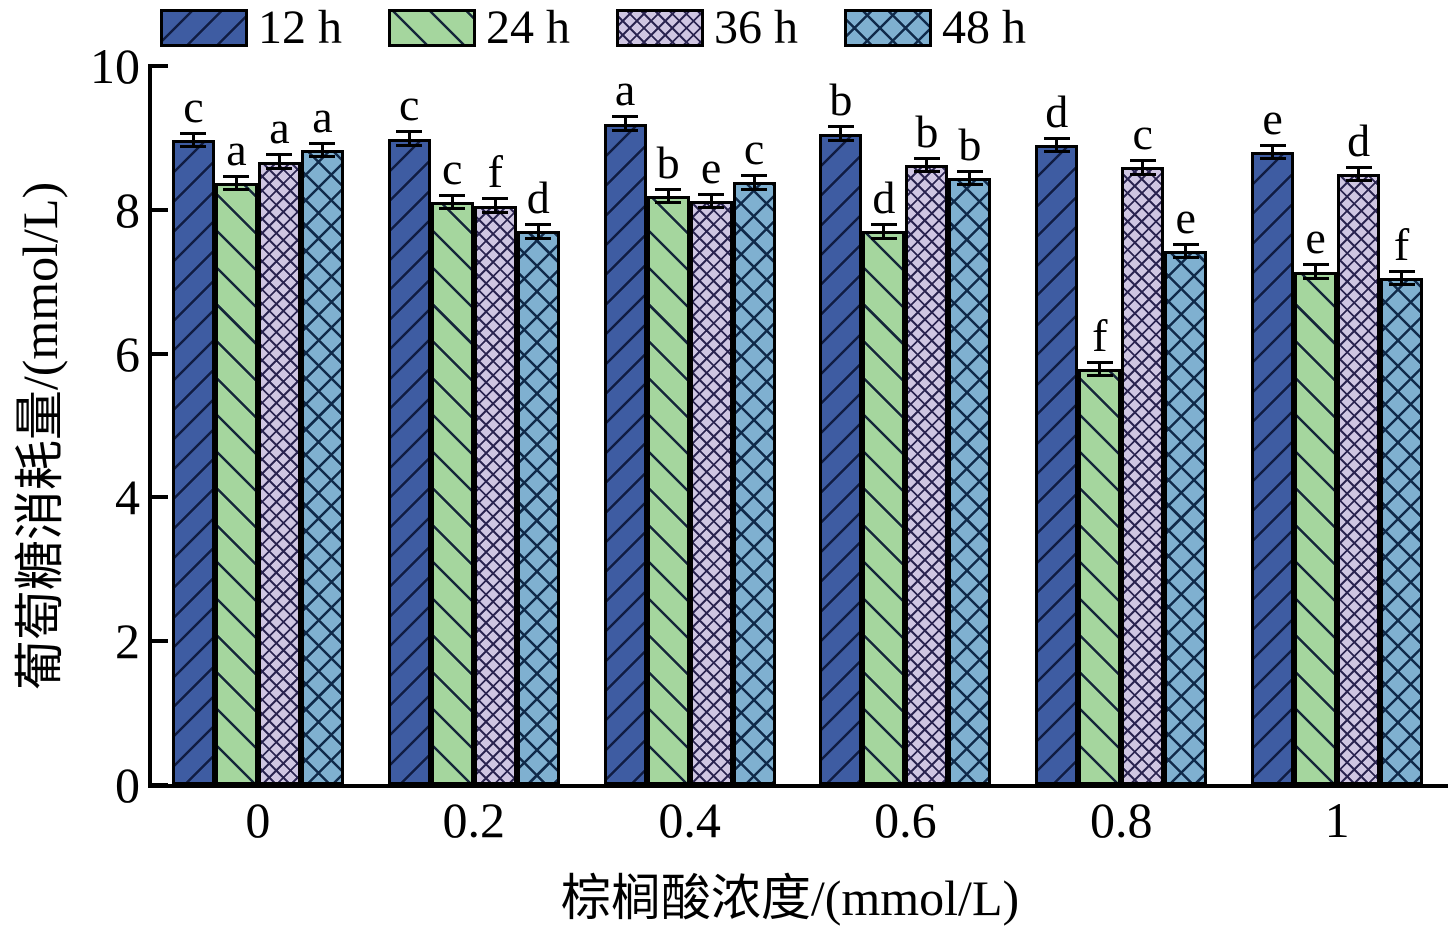  What do you see at coordinates (790, 898) in the screenshot?
I see `x-axis-title: 棕榈酸浓度/(mmol/L)` at bounding box center [790, 898].